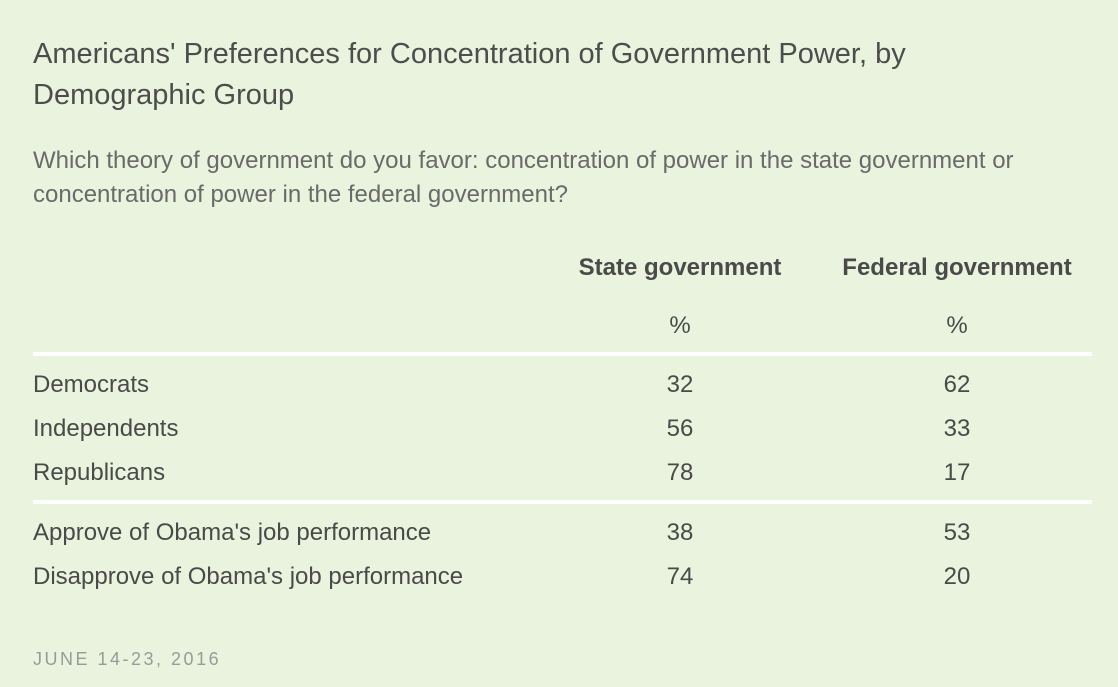 The image size is (1118, 687). Describe the element at coordinates (680, 472) in the screenshot. I see `state-value: 78` at that location.